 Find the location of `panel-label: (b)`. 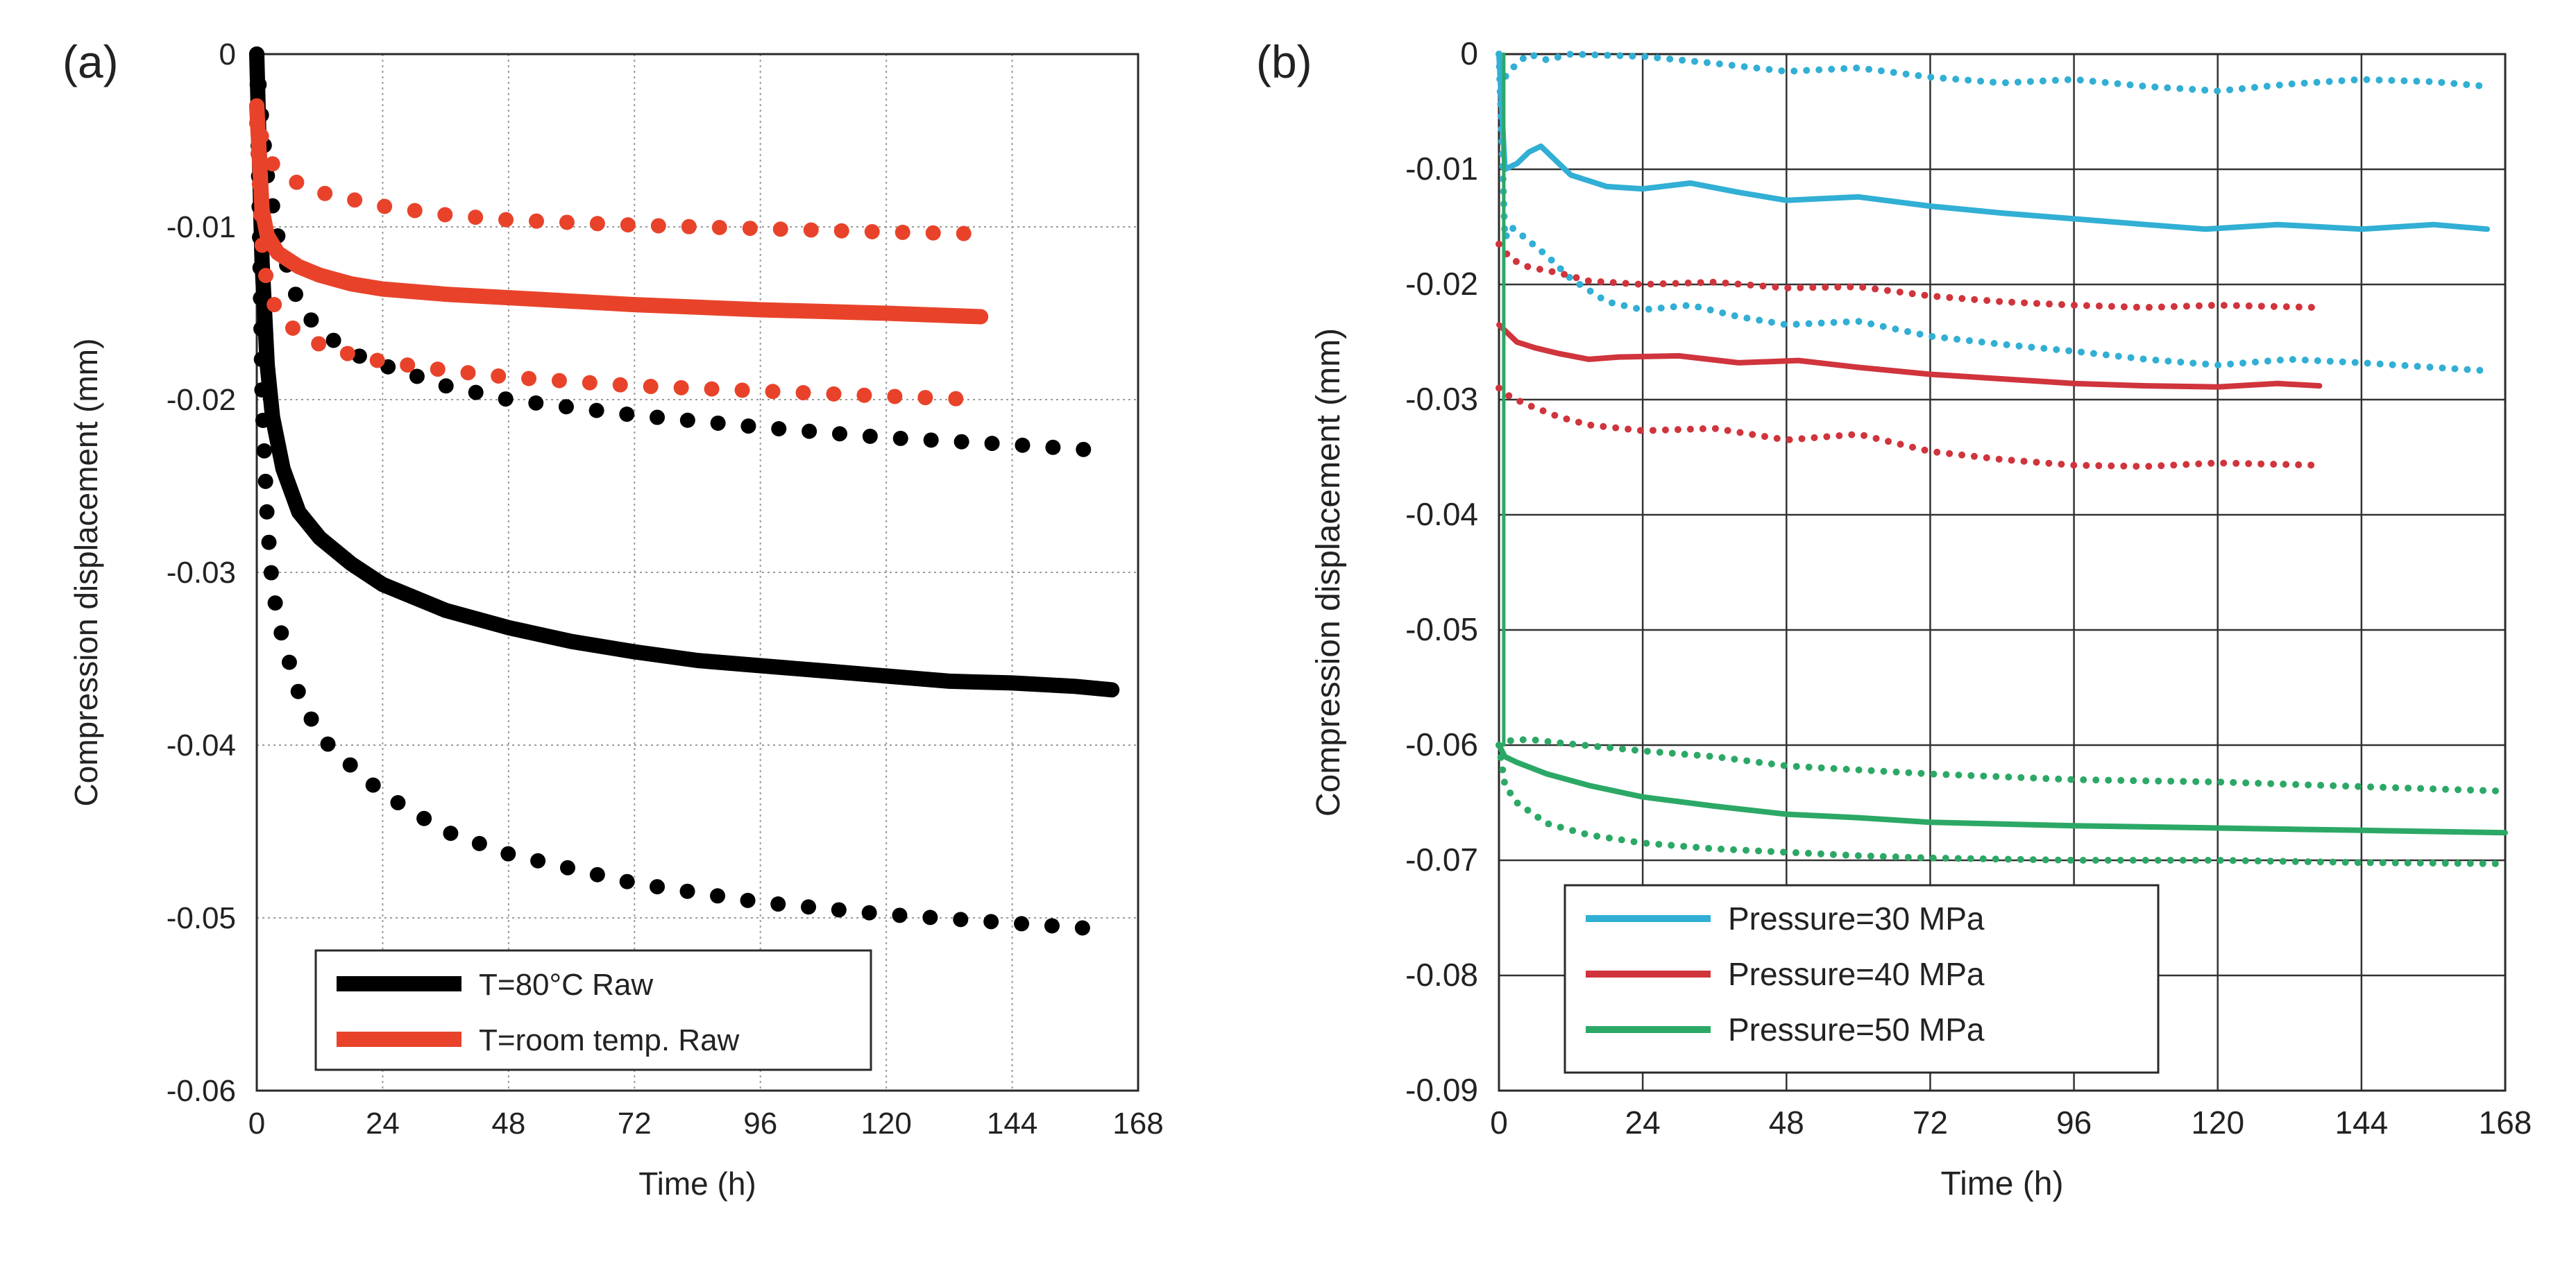

panel-label: (b) is located at coordinates (1284, 61).